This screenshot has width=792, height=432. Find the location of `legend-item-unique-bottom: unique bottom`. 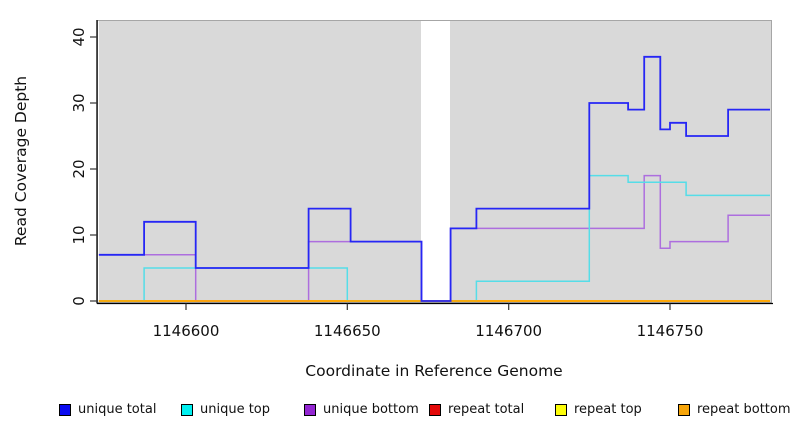

legend-item-unique-bottom: unique bottom is located at coordinates (361, 410).